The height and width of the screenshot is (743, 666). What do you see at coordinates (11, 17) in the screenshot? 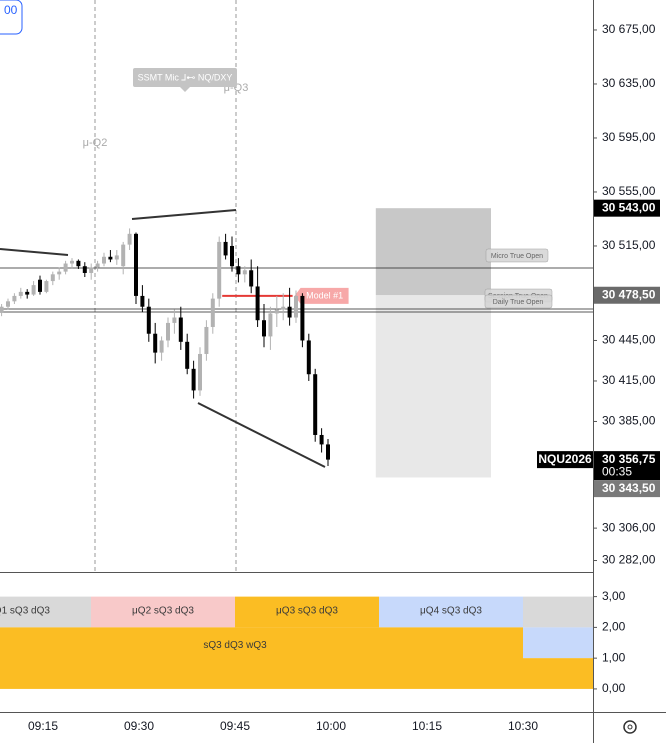
I see `button` at bounding box center [11, 17].